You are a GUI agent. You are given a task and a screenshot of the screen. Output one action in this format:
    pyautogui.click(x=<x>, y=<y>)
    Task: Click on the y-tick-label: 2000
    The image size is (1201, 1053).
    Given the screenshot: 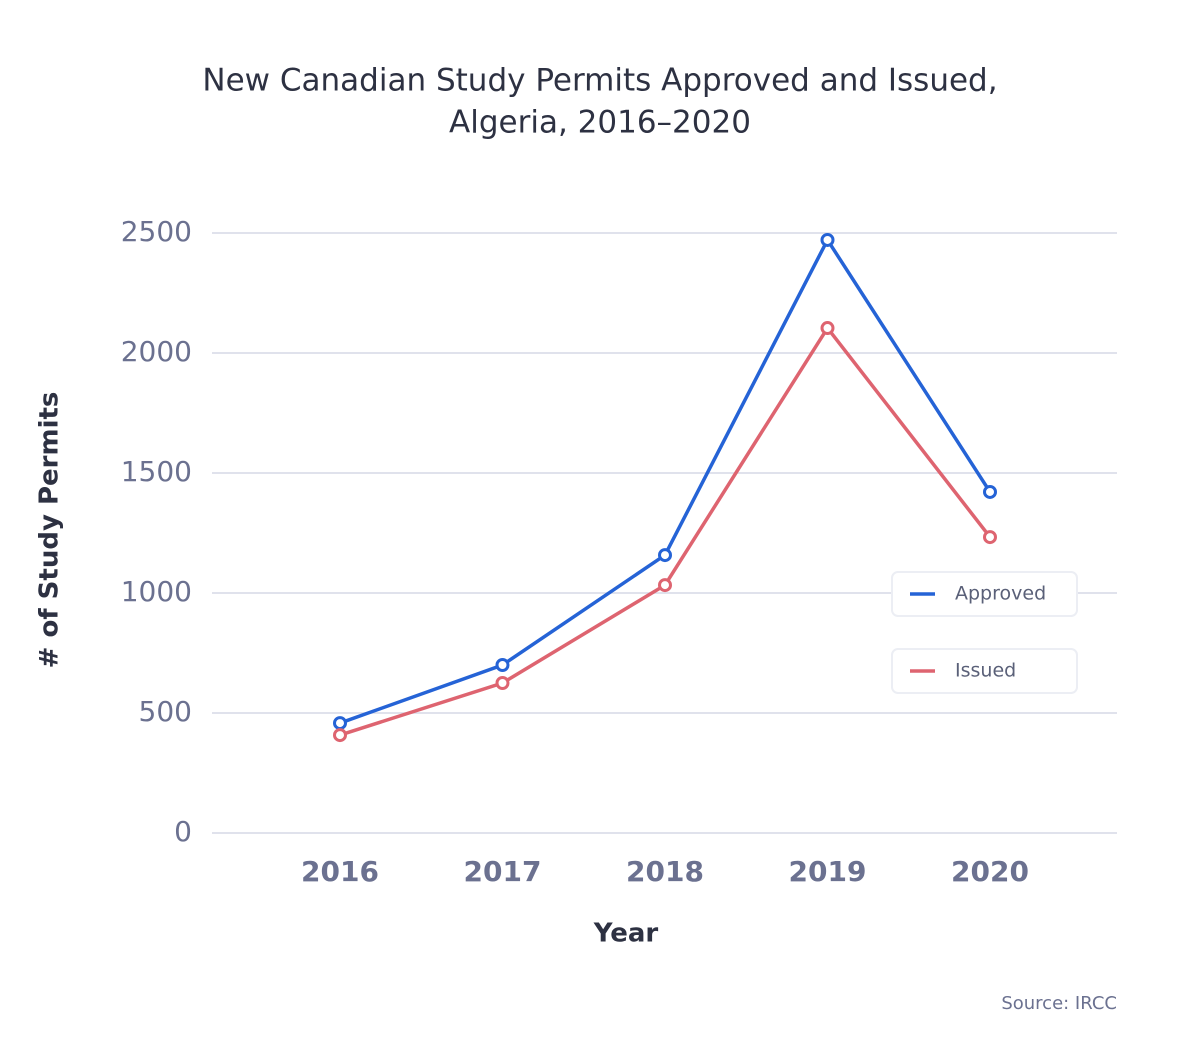 What is the action you would take?
    pyautogui.click(x=156, y=351)
    